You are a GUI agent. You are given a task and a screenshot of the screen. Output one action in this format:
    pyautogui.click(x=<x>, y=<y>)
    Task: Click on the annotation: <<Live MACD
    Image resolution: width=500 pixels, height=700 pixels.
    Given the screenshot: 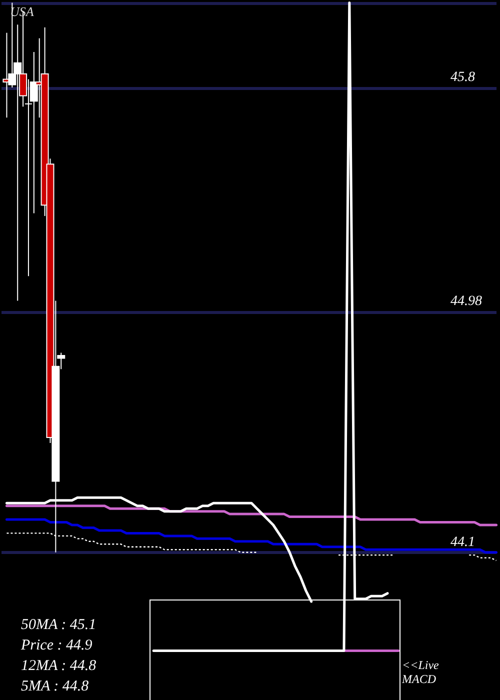 What is the action you would take?
    pyautogui.click(x=420, y=672)
    